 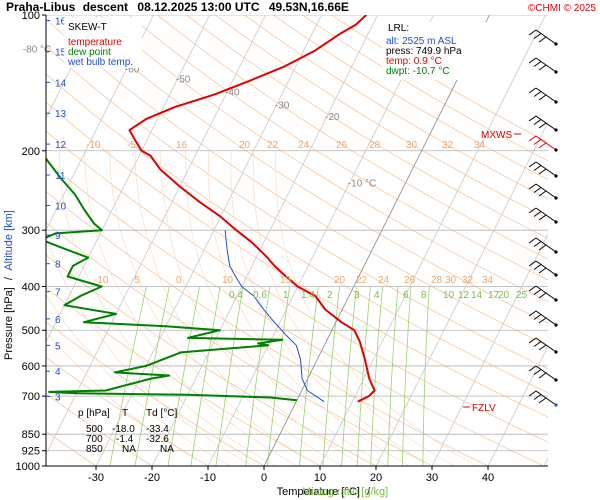 What do you see at coordinates (304, 145) in the screenshot?
I see `theta-label: 24` at bounding box center [304, 145].